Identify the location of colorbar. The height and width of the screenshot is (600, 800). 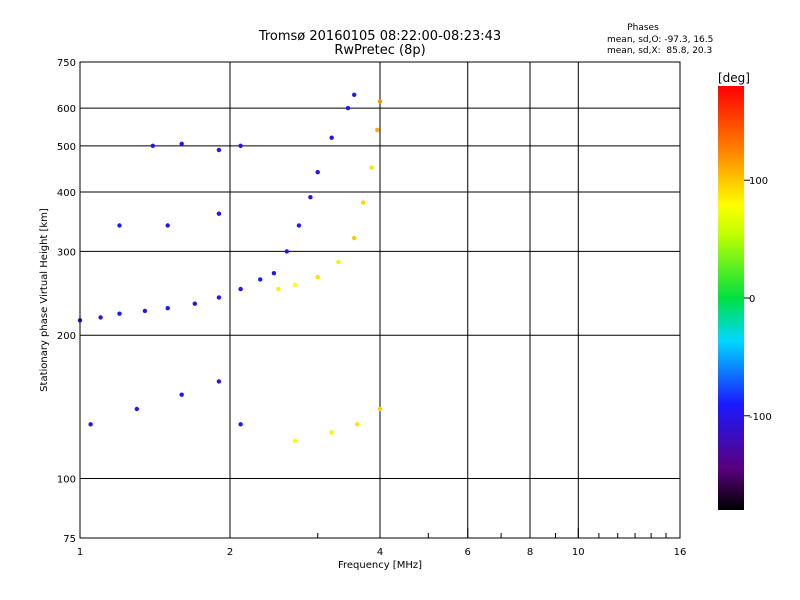
(731, 298).